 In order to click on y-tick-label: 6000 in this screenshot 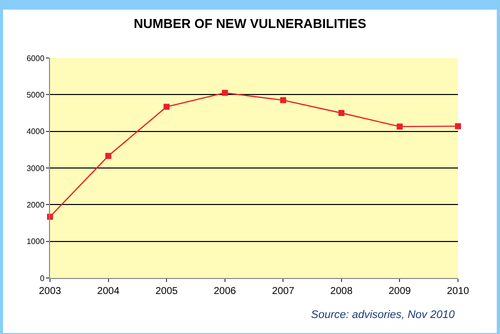, I will do `click(35, 58)`.